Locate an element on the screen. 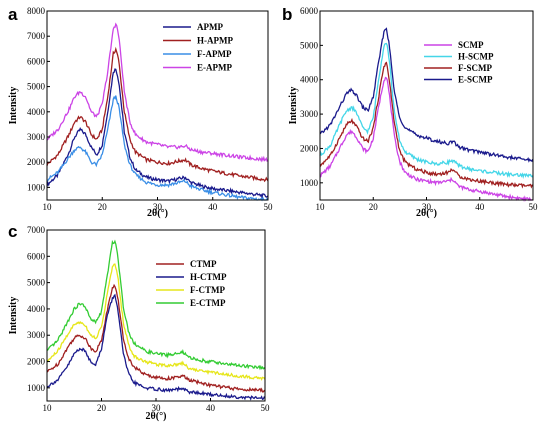  series-line-apmp is located at coordinates (157, 134).